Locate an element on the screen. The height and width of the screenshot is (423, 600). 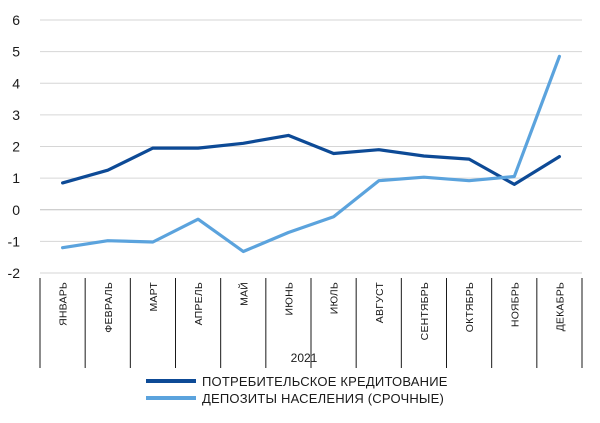
x-tick-label: МАРТ is located at coordinates (154, 297).